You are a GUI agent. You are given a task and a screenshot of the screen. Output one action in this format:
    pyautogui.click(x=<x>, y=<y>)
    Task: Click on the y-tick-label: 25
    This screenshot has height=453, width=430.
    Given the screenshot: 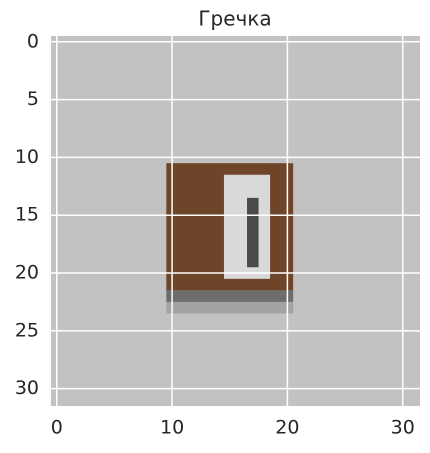 What is the action you would take?
    pyautogui.click(x=27, y=330)
    